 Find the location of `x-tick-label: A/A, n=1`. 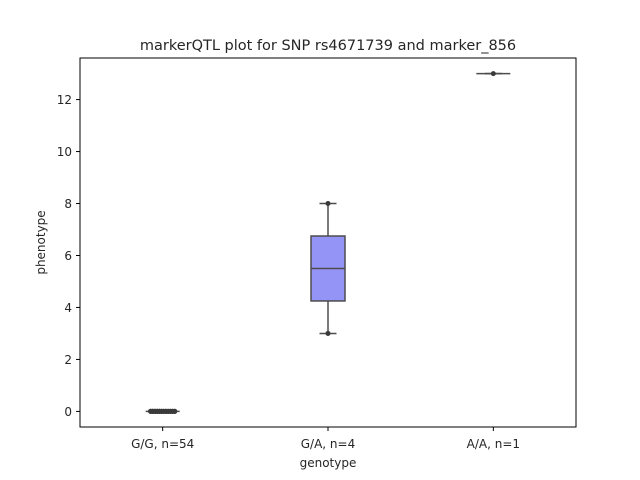

x-tick-label: A/A, n=1 is located at coordinates (493, 444).